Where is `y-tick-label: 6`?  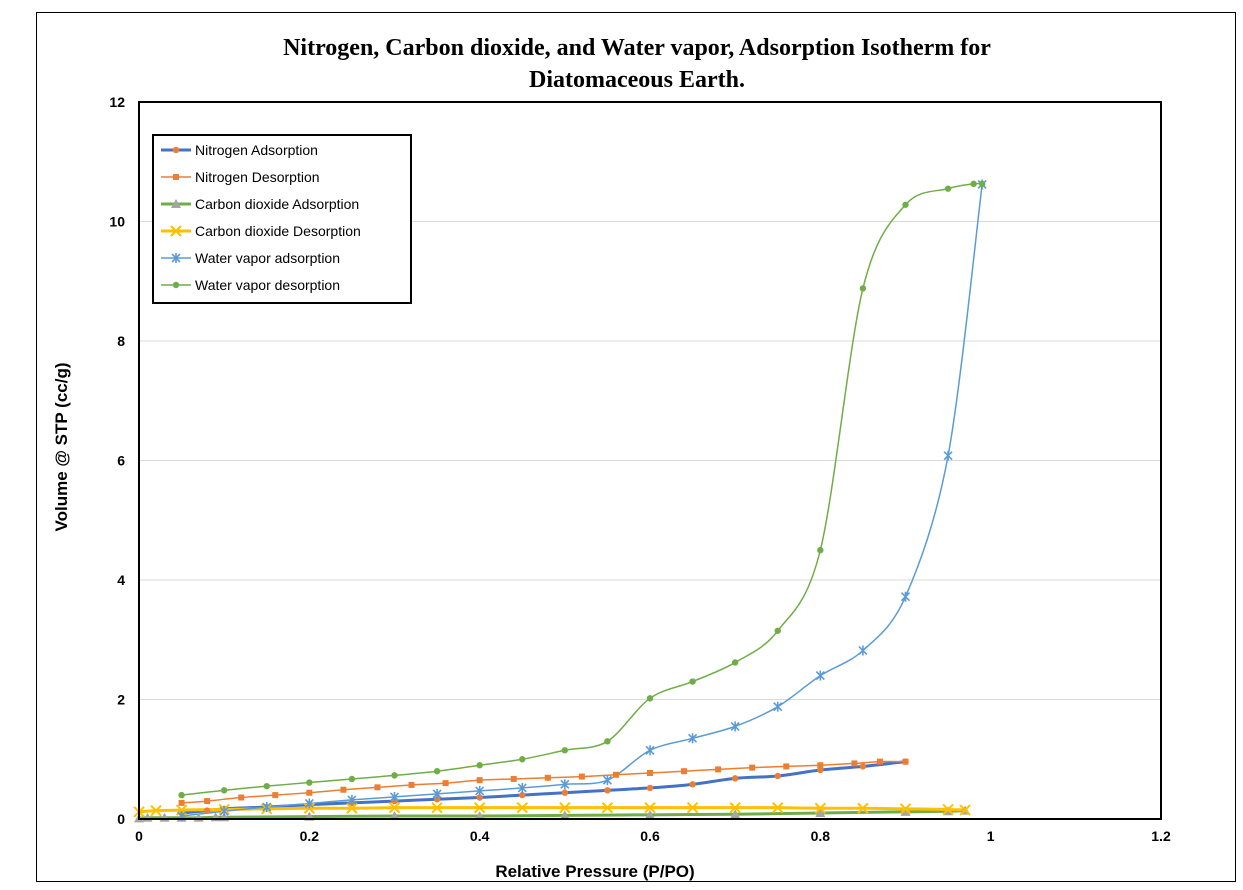 y-tick-label: 6 is located at coordinates (121, 461).